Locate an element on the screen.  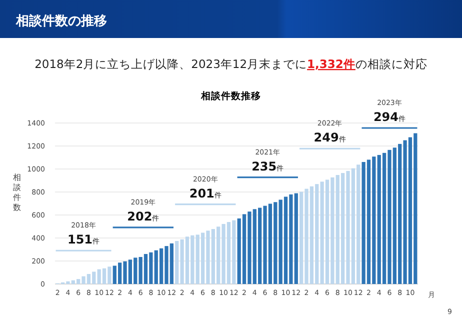
chart-subtitle: 2018年2月に立ち上げ以降、2023年12月末までに1,332件の相談に対応 is located at coordinates (231, 64).